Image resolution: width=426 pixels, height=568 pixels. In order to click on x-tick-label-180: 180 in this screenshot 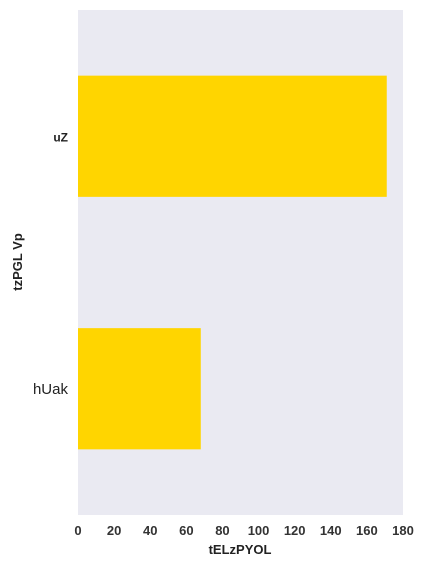, I will do `click(403, 530)`.